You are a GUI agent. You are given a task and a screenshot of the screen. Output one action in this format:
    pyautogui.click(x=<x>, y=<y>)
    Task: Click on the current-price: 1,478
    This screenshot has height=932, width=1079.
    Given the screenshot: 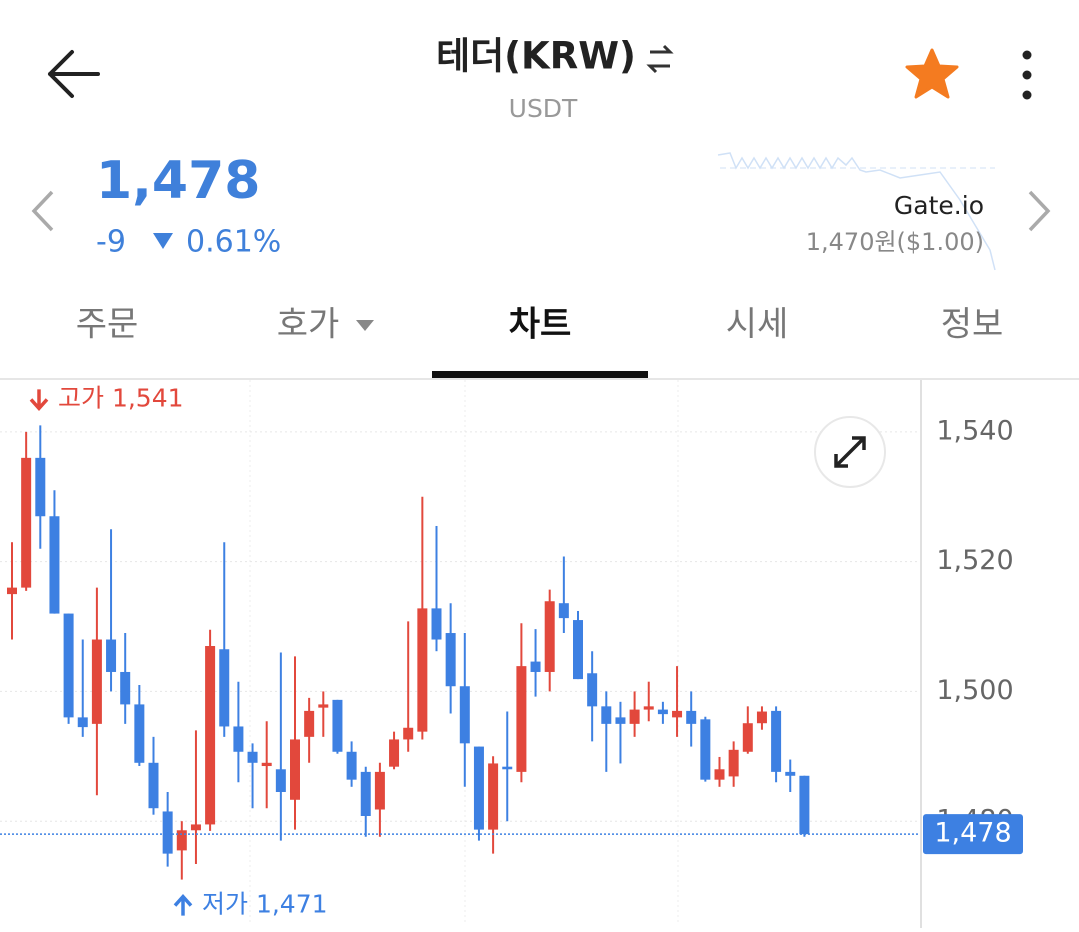 What is the action you would take?
    pyautogui.click(x=178, y=181)
    